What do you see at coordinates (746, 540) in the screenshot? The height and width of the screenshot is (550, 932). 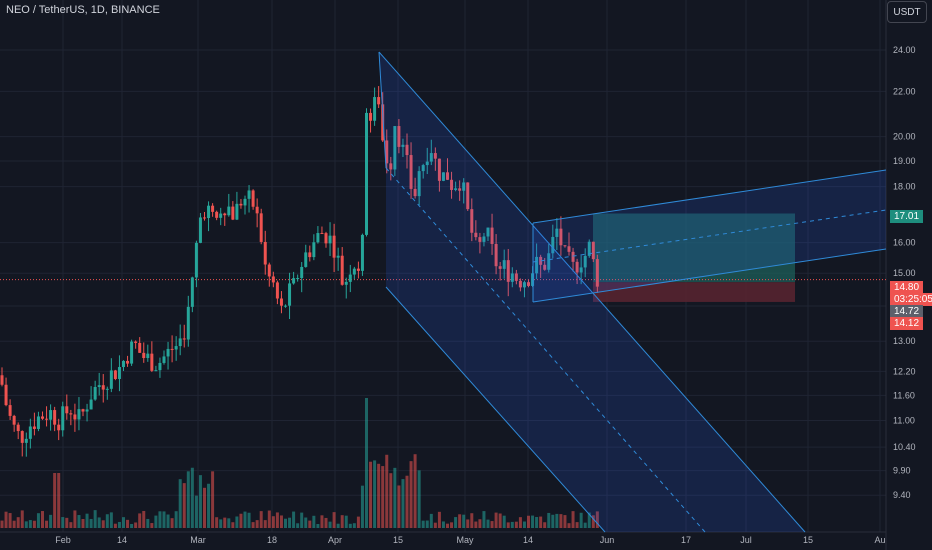 I see `time-tick-label: Jul` at bounding box center [746, 540].